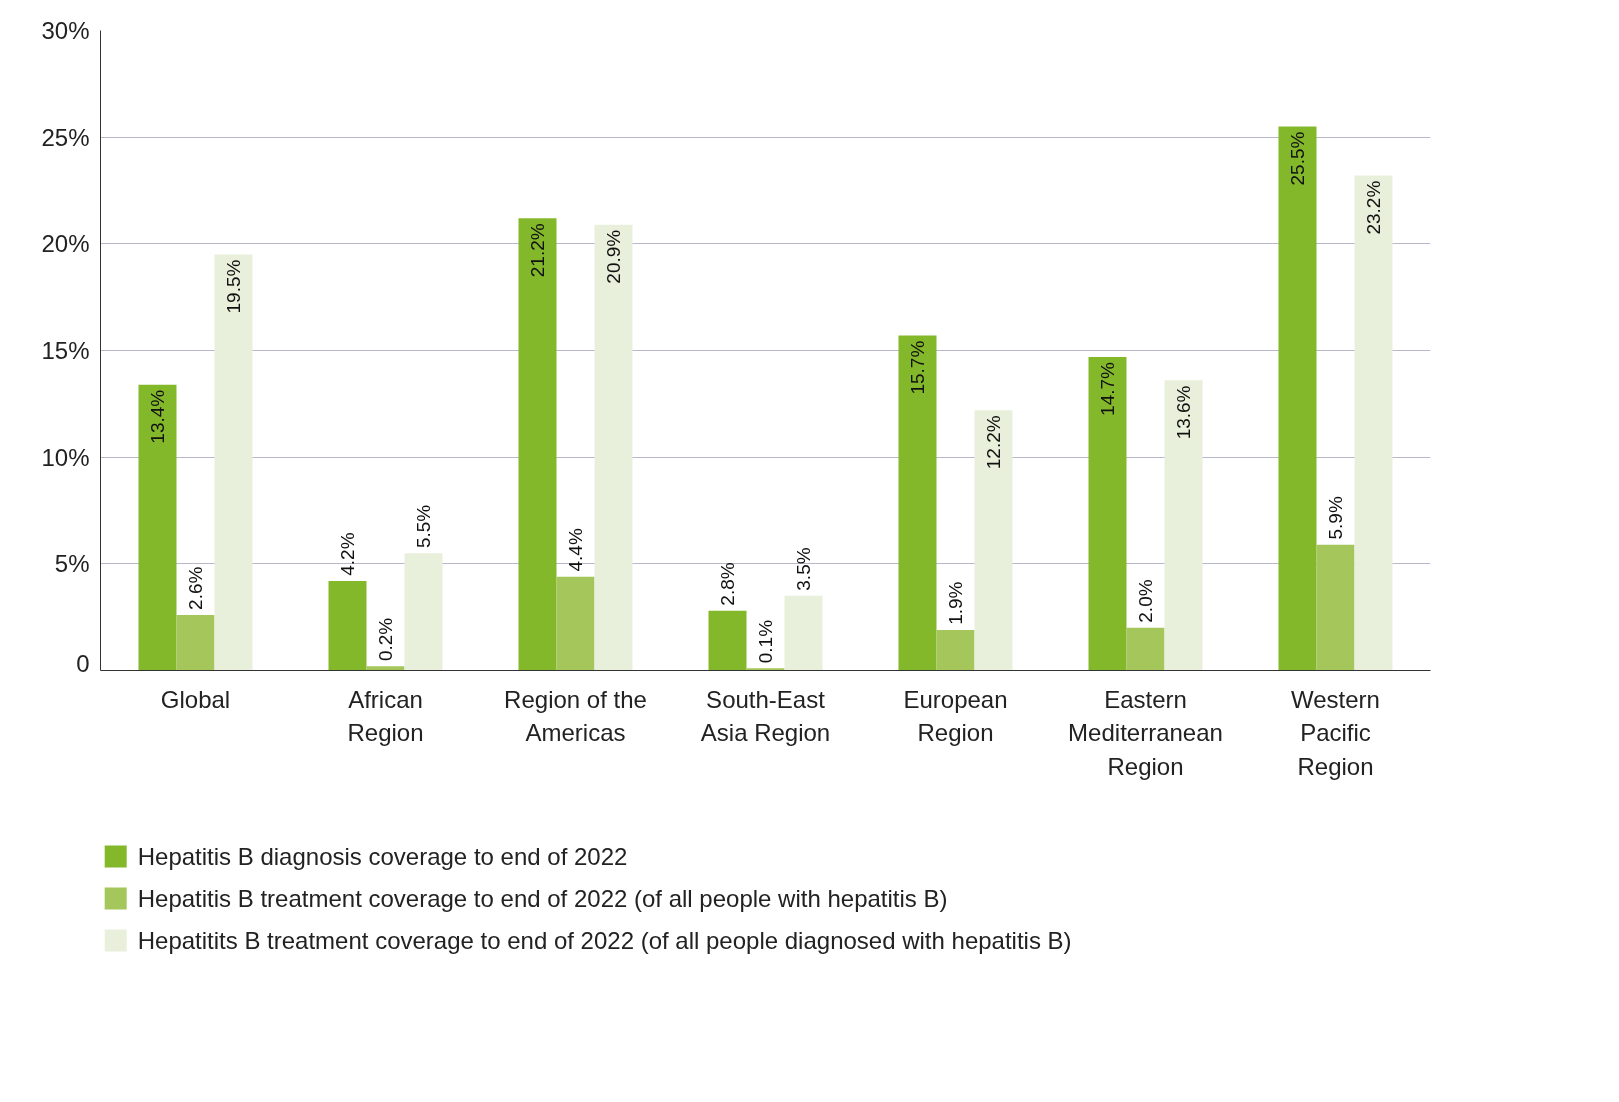  I want to click on data-label: 3.5%, so click(803, 569).